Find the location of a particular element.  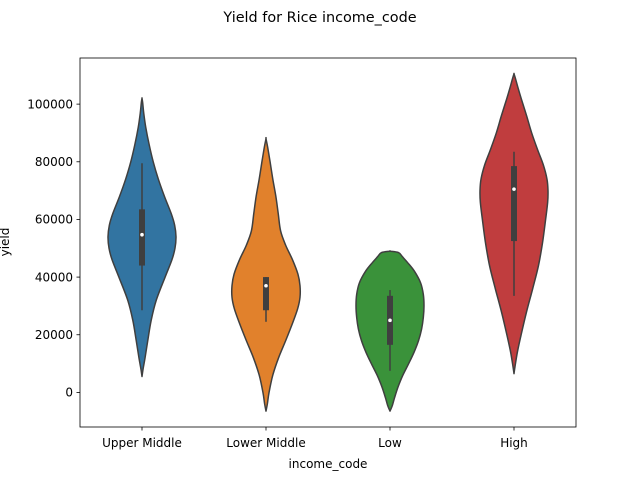

x-axis-ticks: Upper Middle Lower Middle Low High is located at coordinates (315, 438).